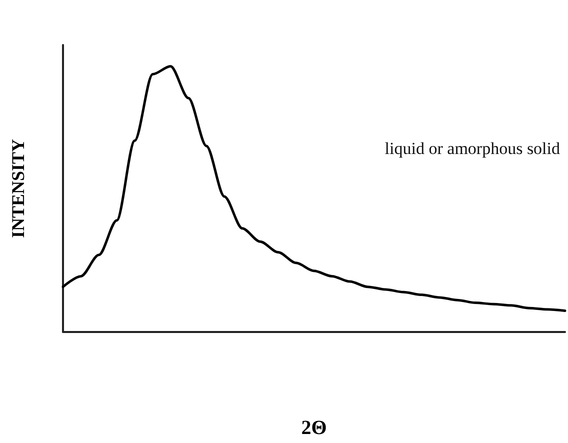 The height and width of the screenshot is (443, 568). Describe the element at coordinates (18, 188) in the screenshot. I see `y-axis-title: INTENSITY` at that location.